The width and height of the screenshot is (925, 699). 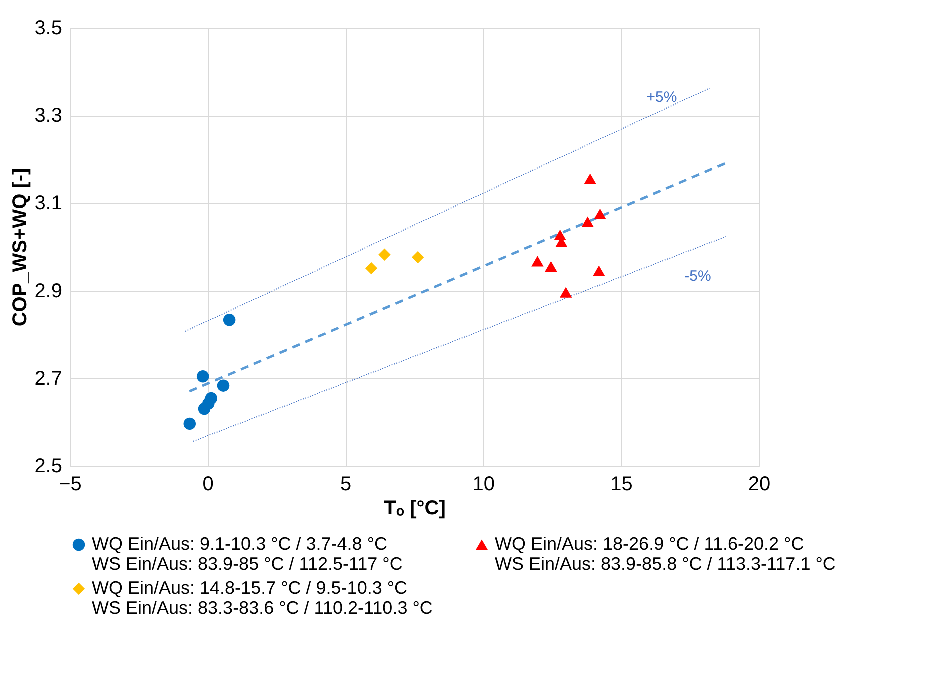 What do you see at coordinates (621, 485) in the screenshot?
I see `x-tick-label: 15` at bounding box center [621, 485].